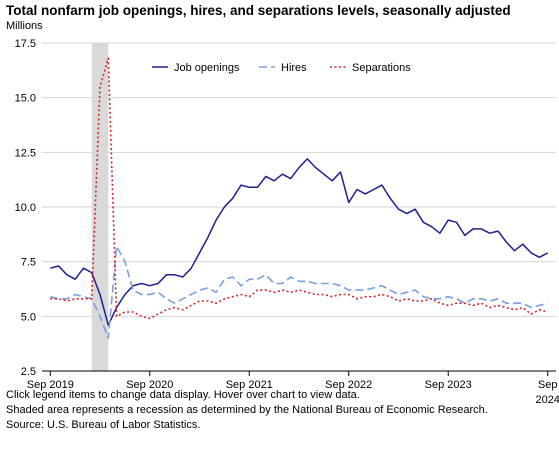 This screenshot has height=461, width=559. What do you see at coordinates (548, 385) in the screenshot?
I see `x-tick-label: Sep` at bounding box center [548, 385].